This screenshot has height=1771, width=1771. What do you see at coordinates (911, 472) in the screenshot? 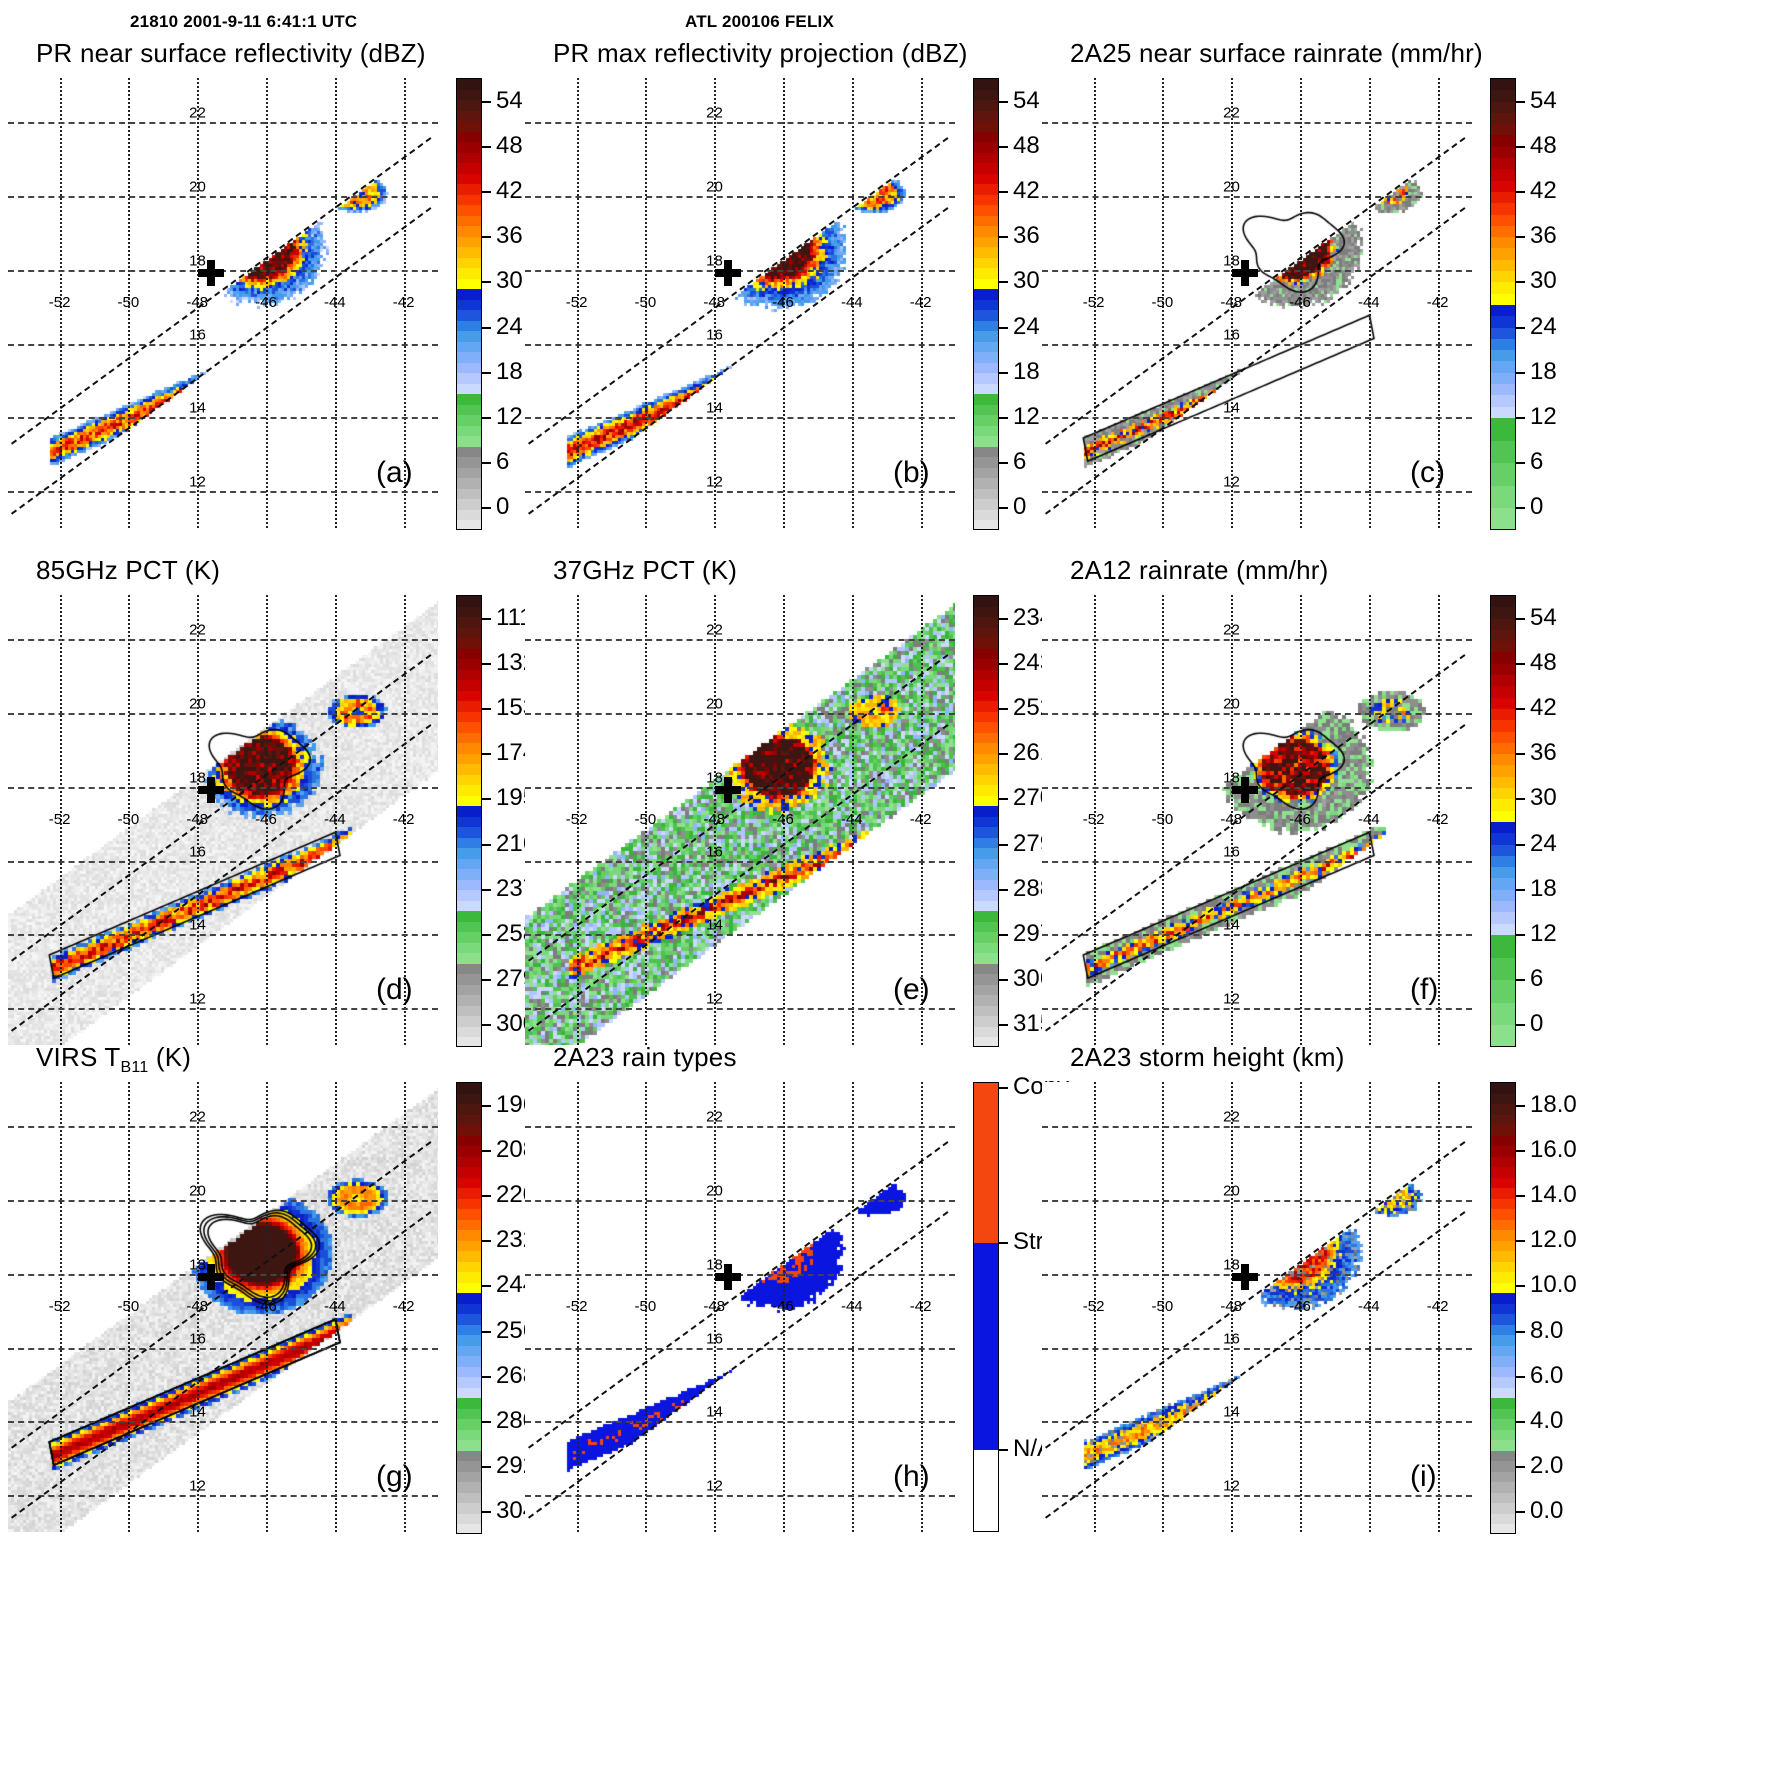
I see `panel-letter-b: (b)` at bounding box center [911, 472].